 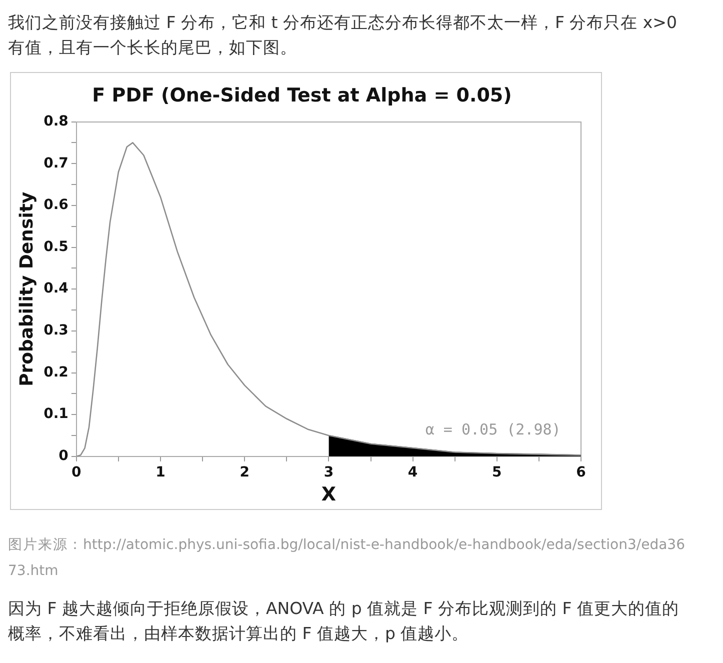 I want to click on annotation: α = 0.05 (2.98), so click(x=493, y=429).